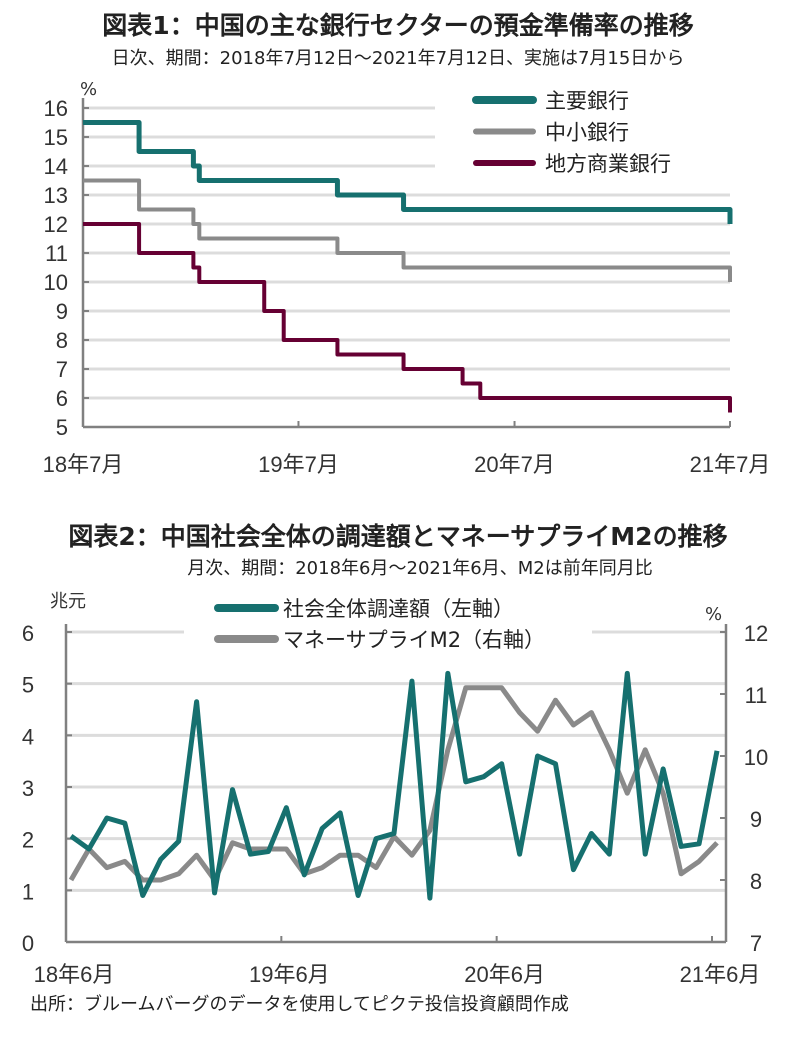 Image resolution: width=797 pixels, height=1049 pixels. Describe the element at coordinates (756, 757) in the screenshot. I see `right-y-tick-label: 10` at that location.